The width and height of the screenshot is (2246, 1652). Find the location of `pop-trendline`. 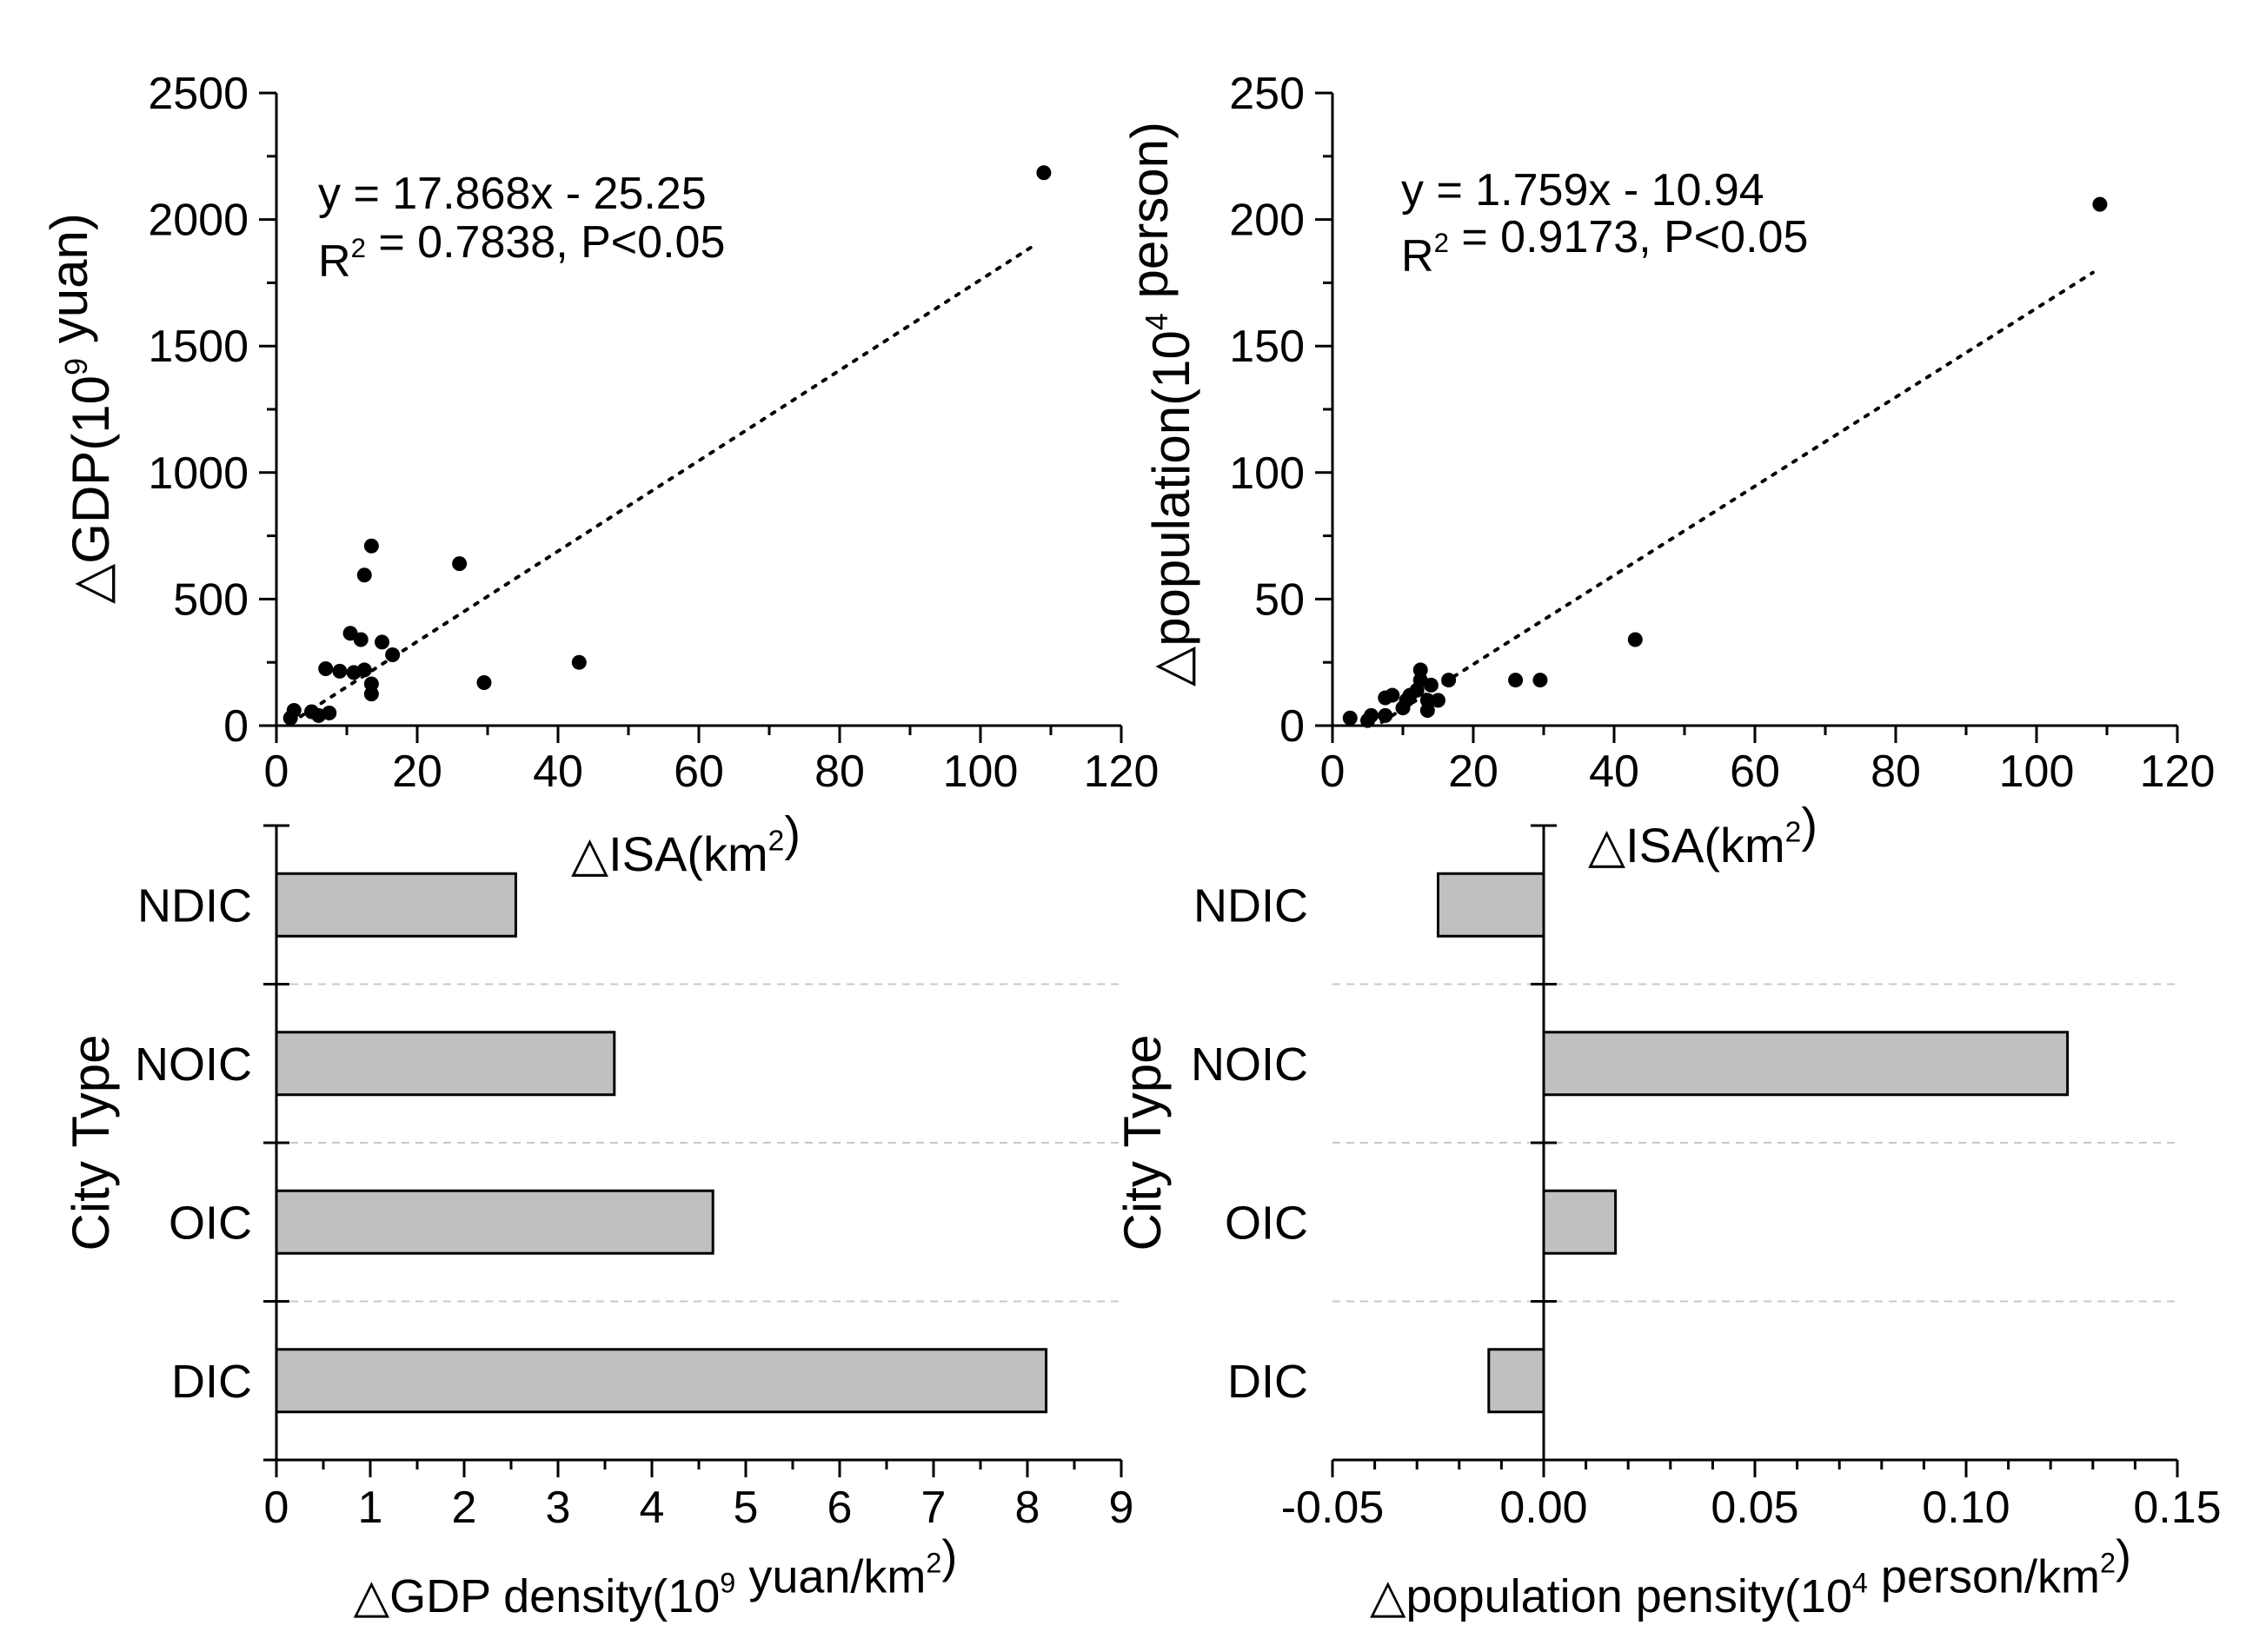

pop-trendline is located at coordinates (1737, 498).